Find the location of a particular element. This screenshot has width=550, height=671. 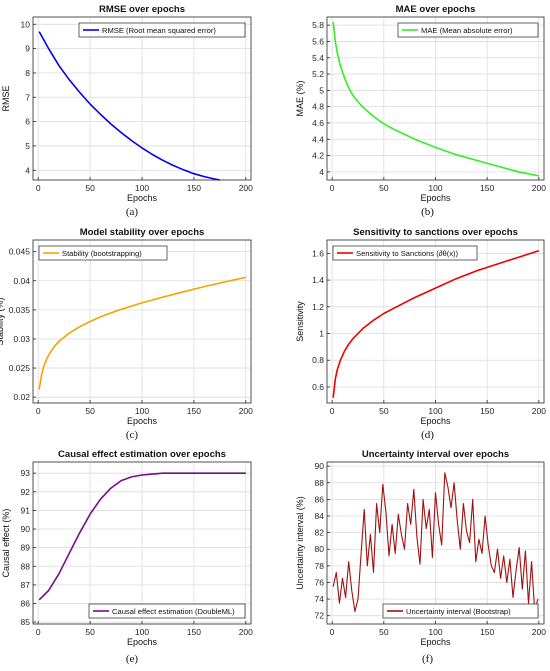

y-tick-label: 0.04 is located at coordinates (21, 281).